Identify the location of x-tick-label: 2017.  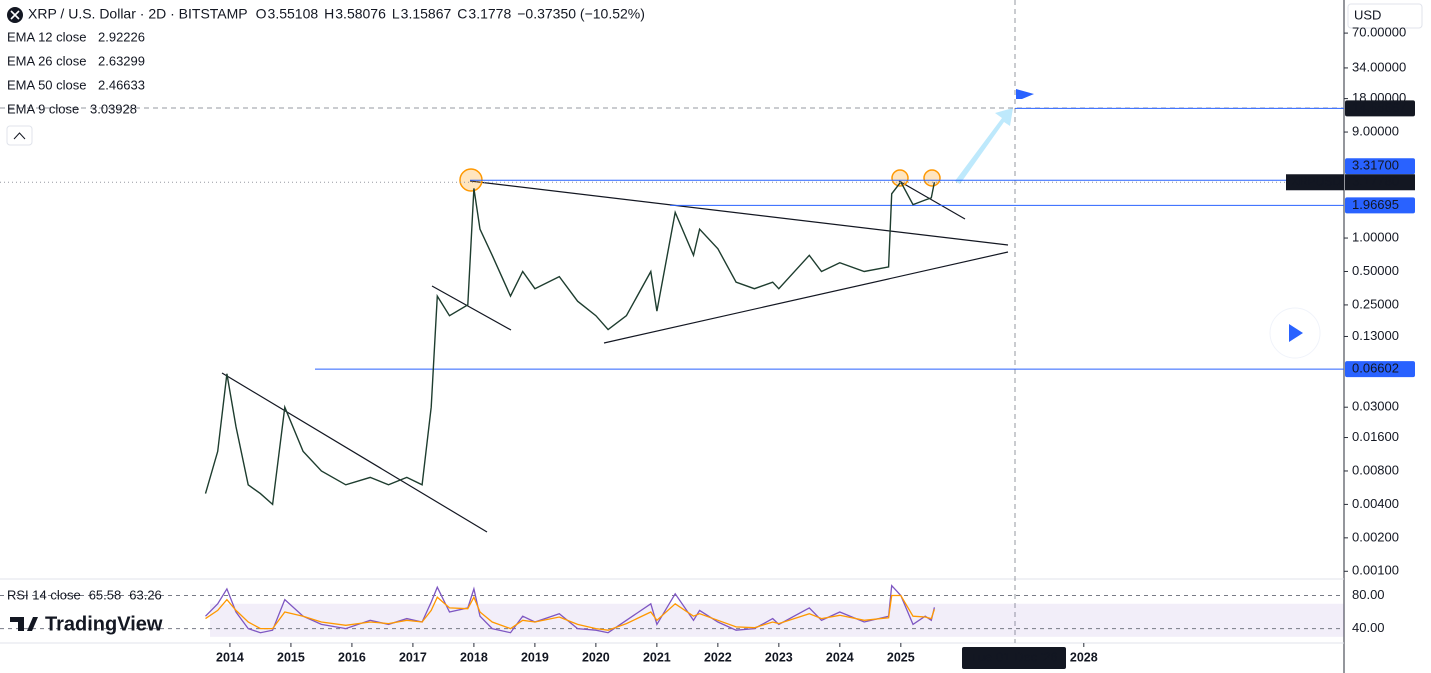
(413, 657).